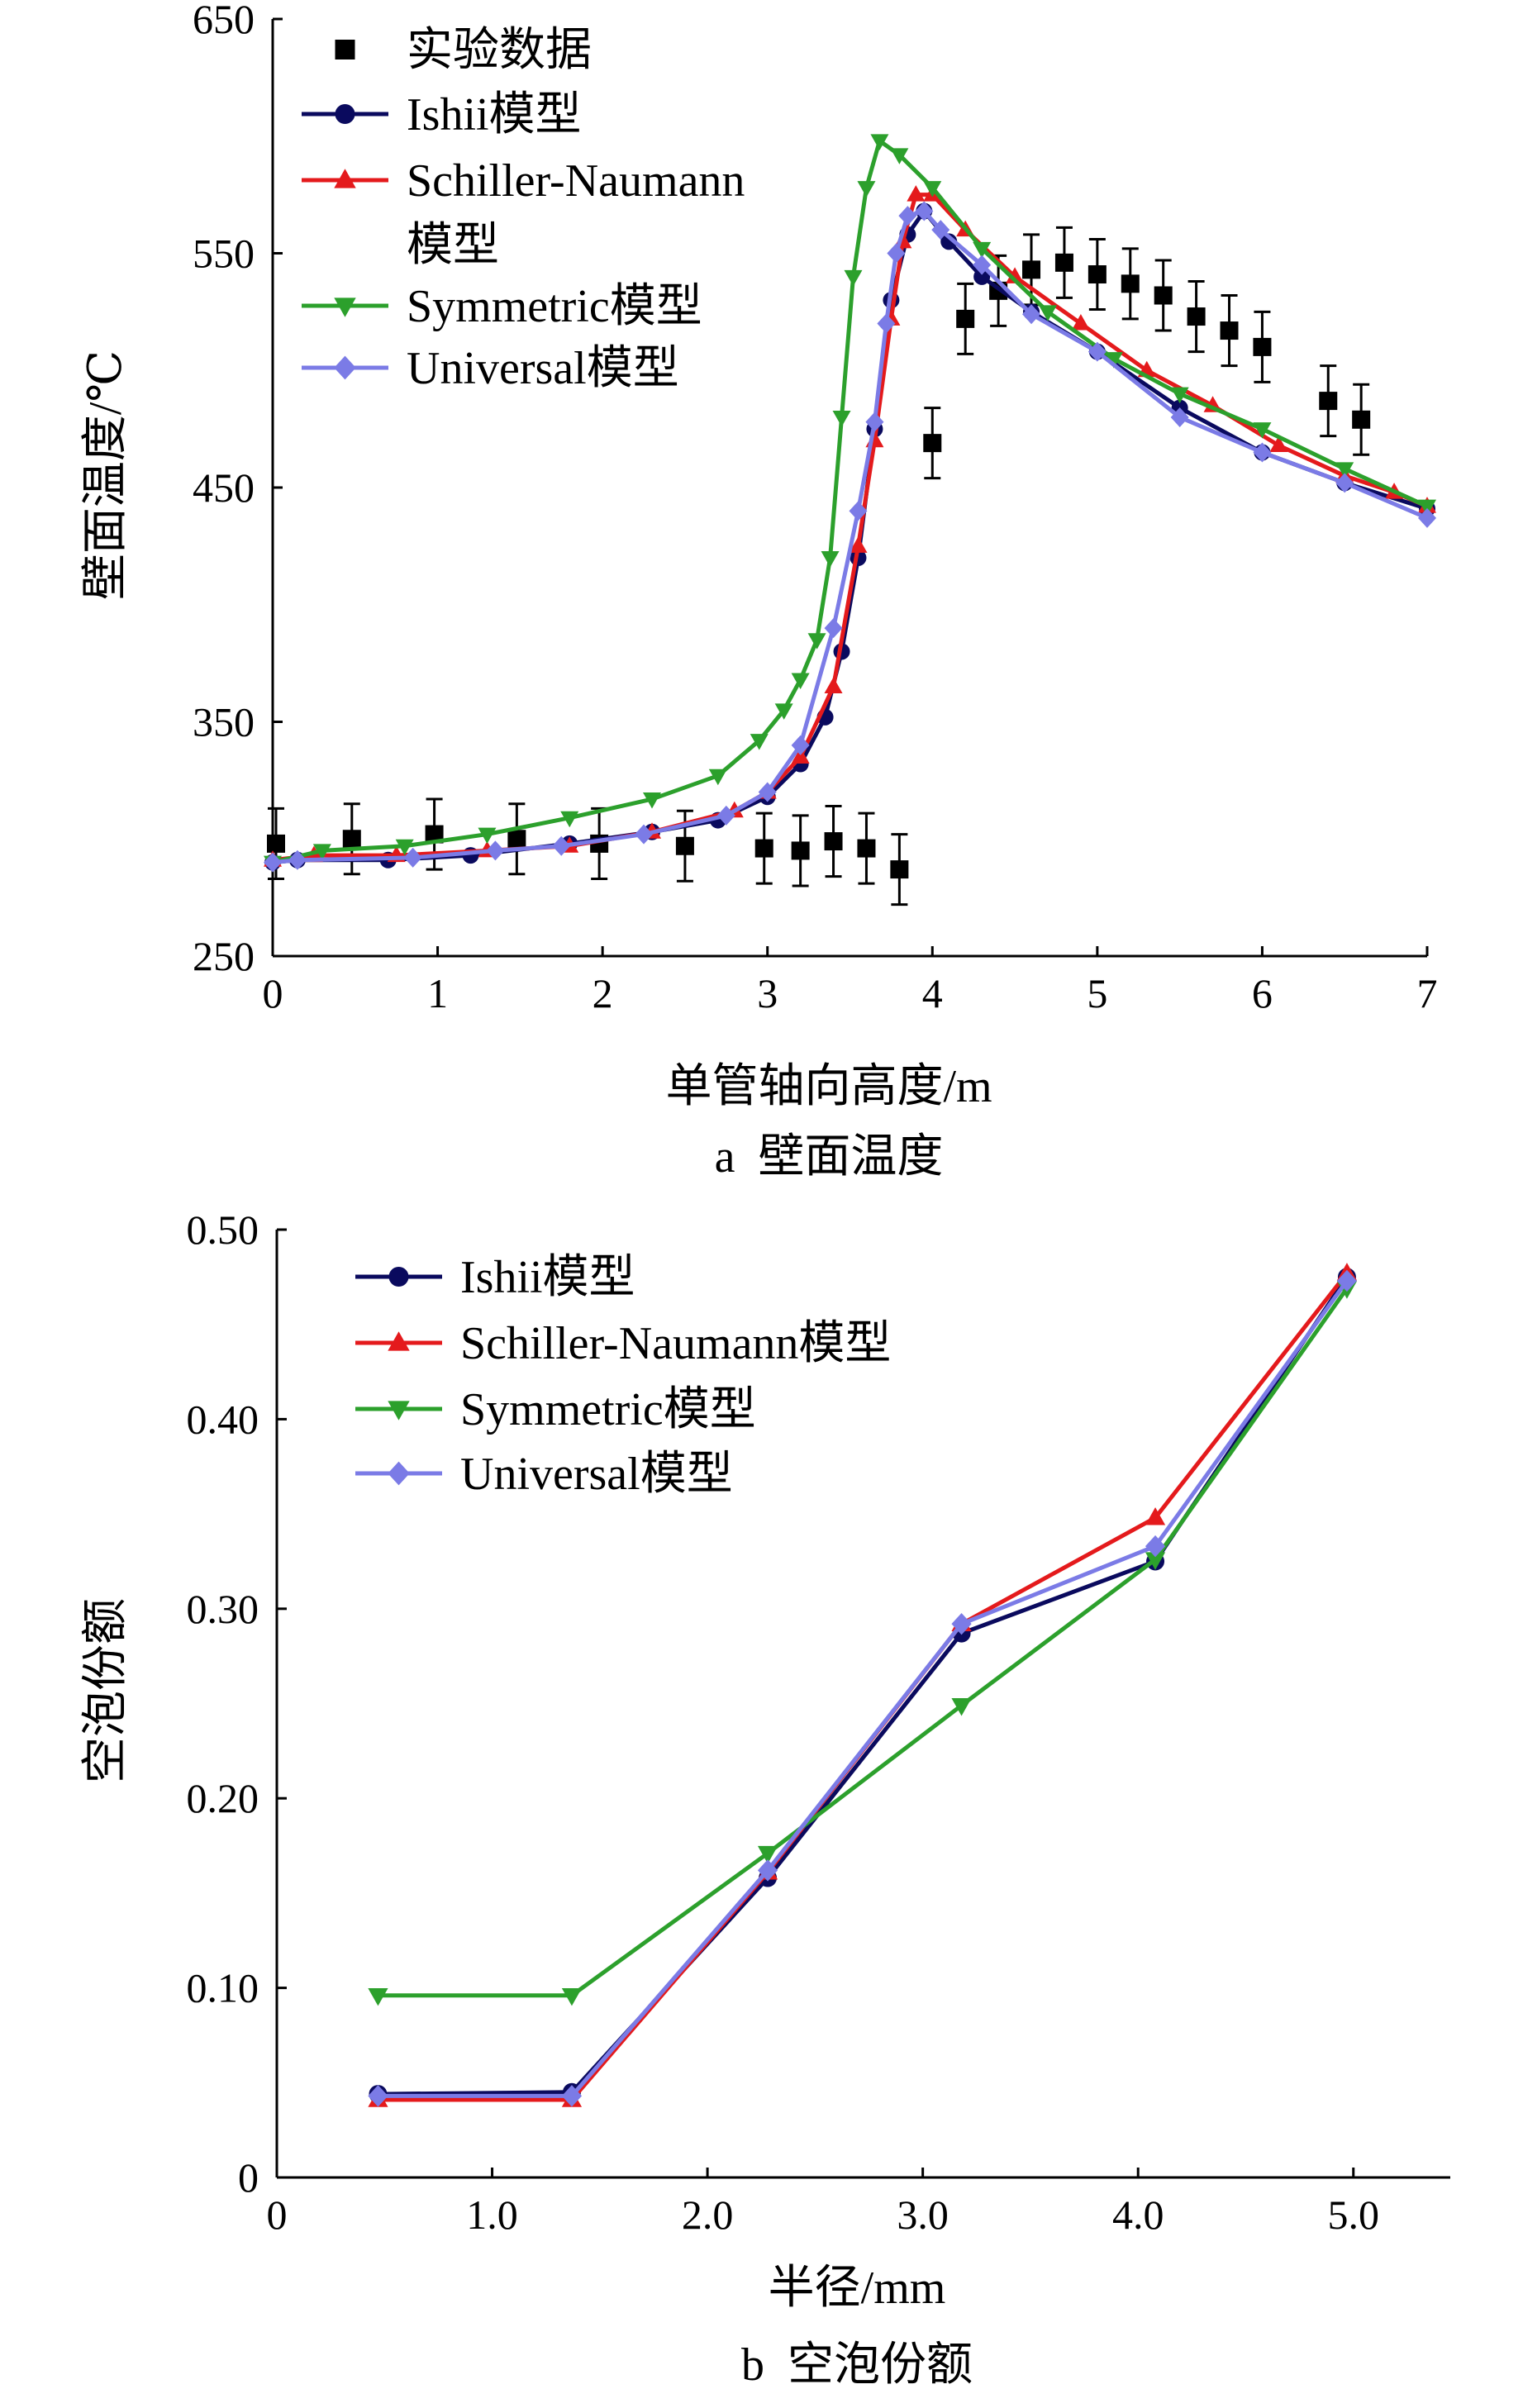 The height and width of the screenshot is (2408, 1523). Describe the element at coordinates (830, 1157) in the screenshot. I see `panel-a-caption: a 壁面温度` at that location.